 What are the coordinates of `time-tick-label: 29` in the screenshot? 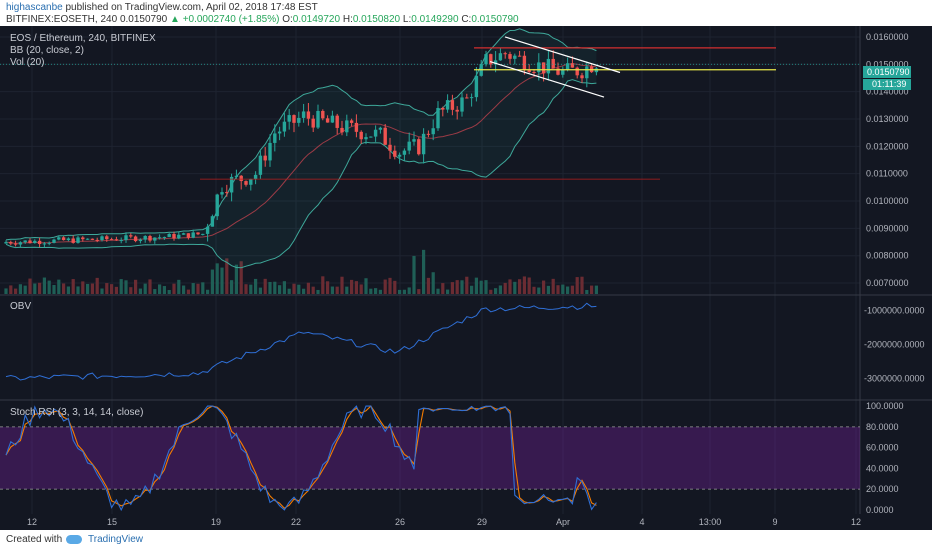 It's located at (482, 522).